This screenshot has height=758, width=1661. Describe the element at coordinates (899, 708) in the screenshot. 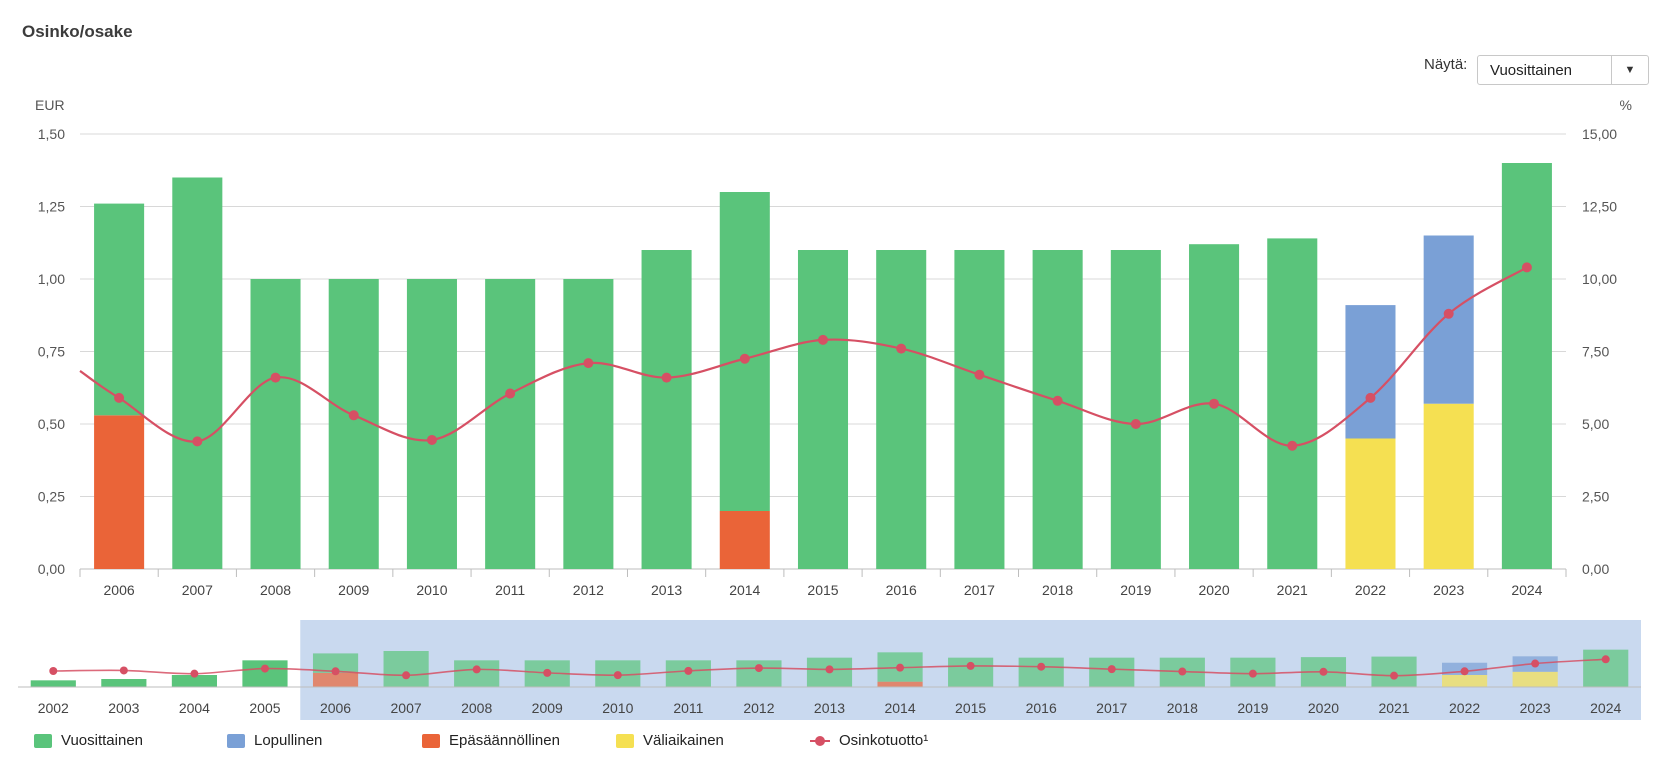

I see `navigator-tick-label: 2014` at that location.